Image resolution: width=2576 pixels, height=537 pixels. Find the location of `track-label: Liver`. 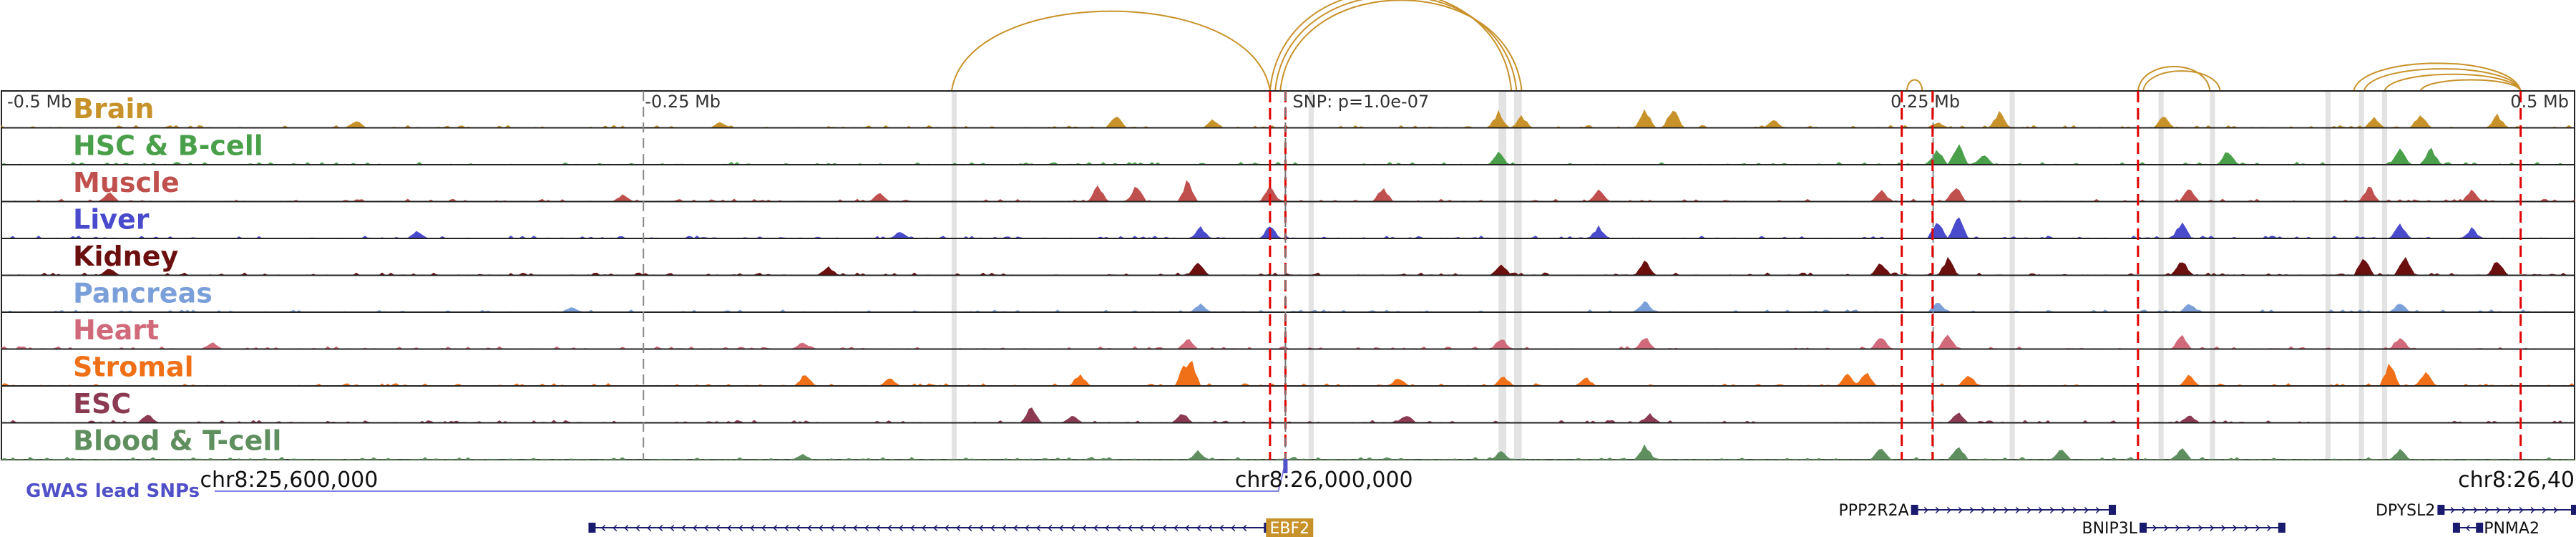

track-label: Liver is located at coordinates (111, 220).